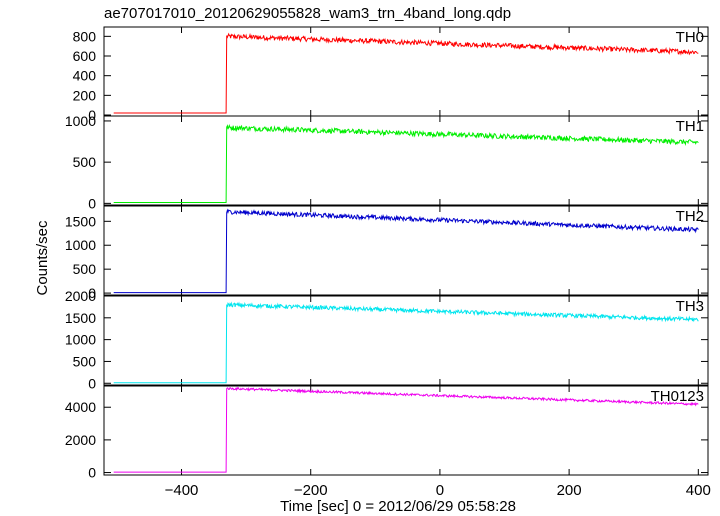  Describe the element at coordinates (85, 76) in the screenshot. I see `y-tick-label: 400` at that location.